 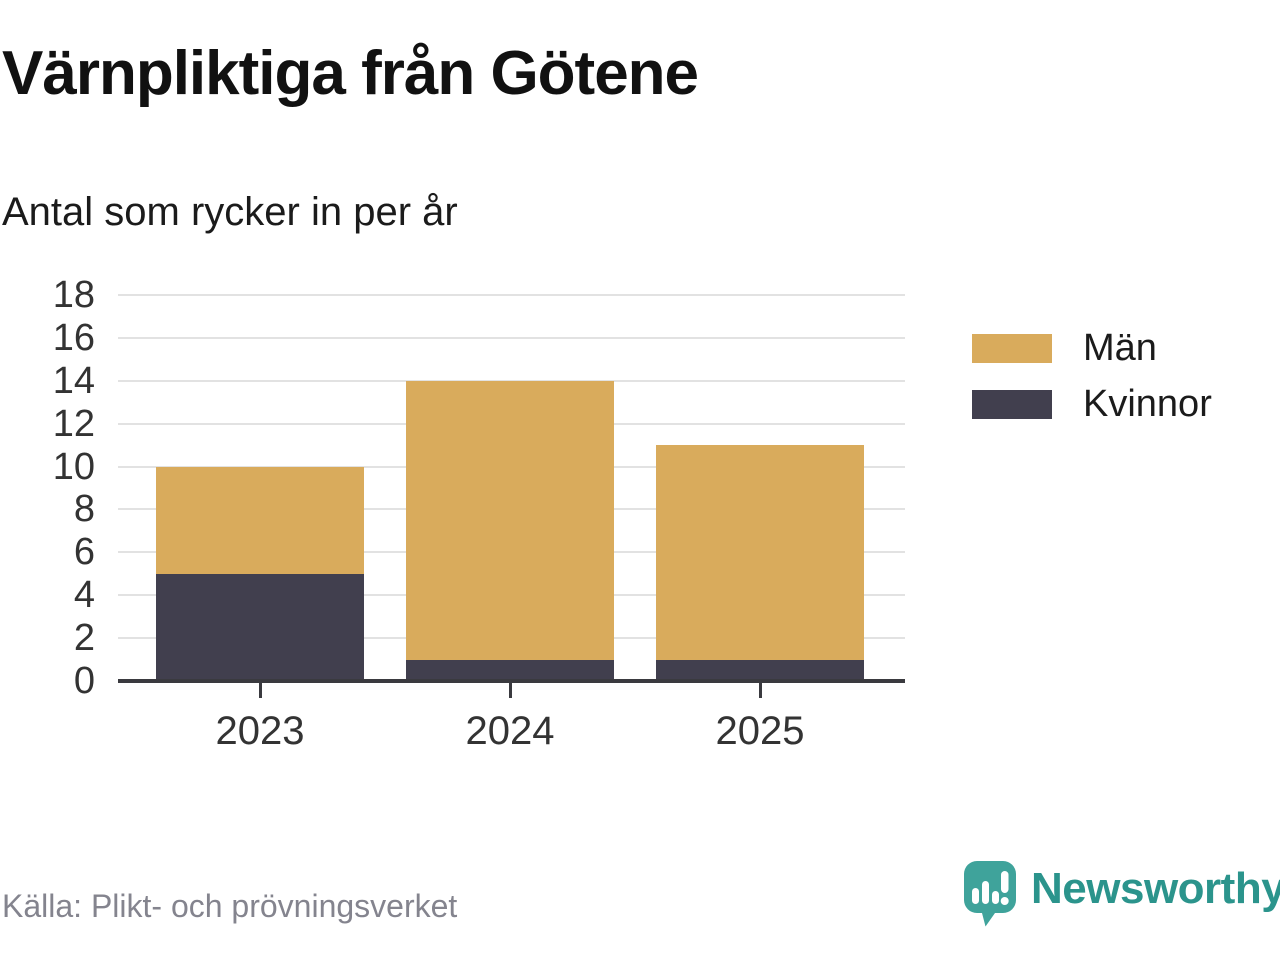 I want to click on newsworthy-icon, so click(x=990, y=894).